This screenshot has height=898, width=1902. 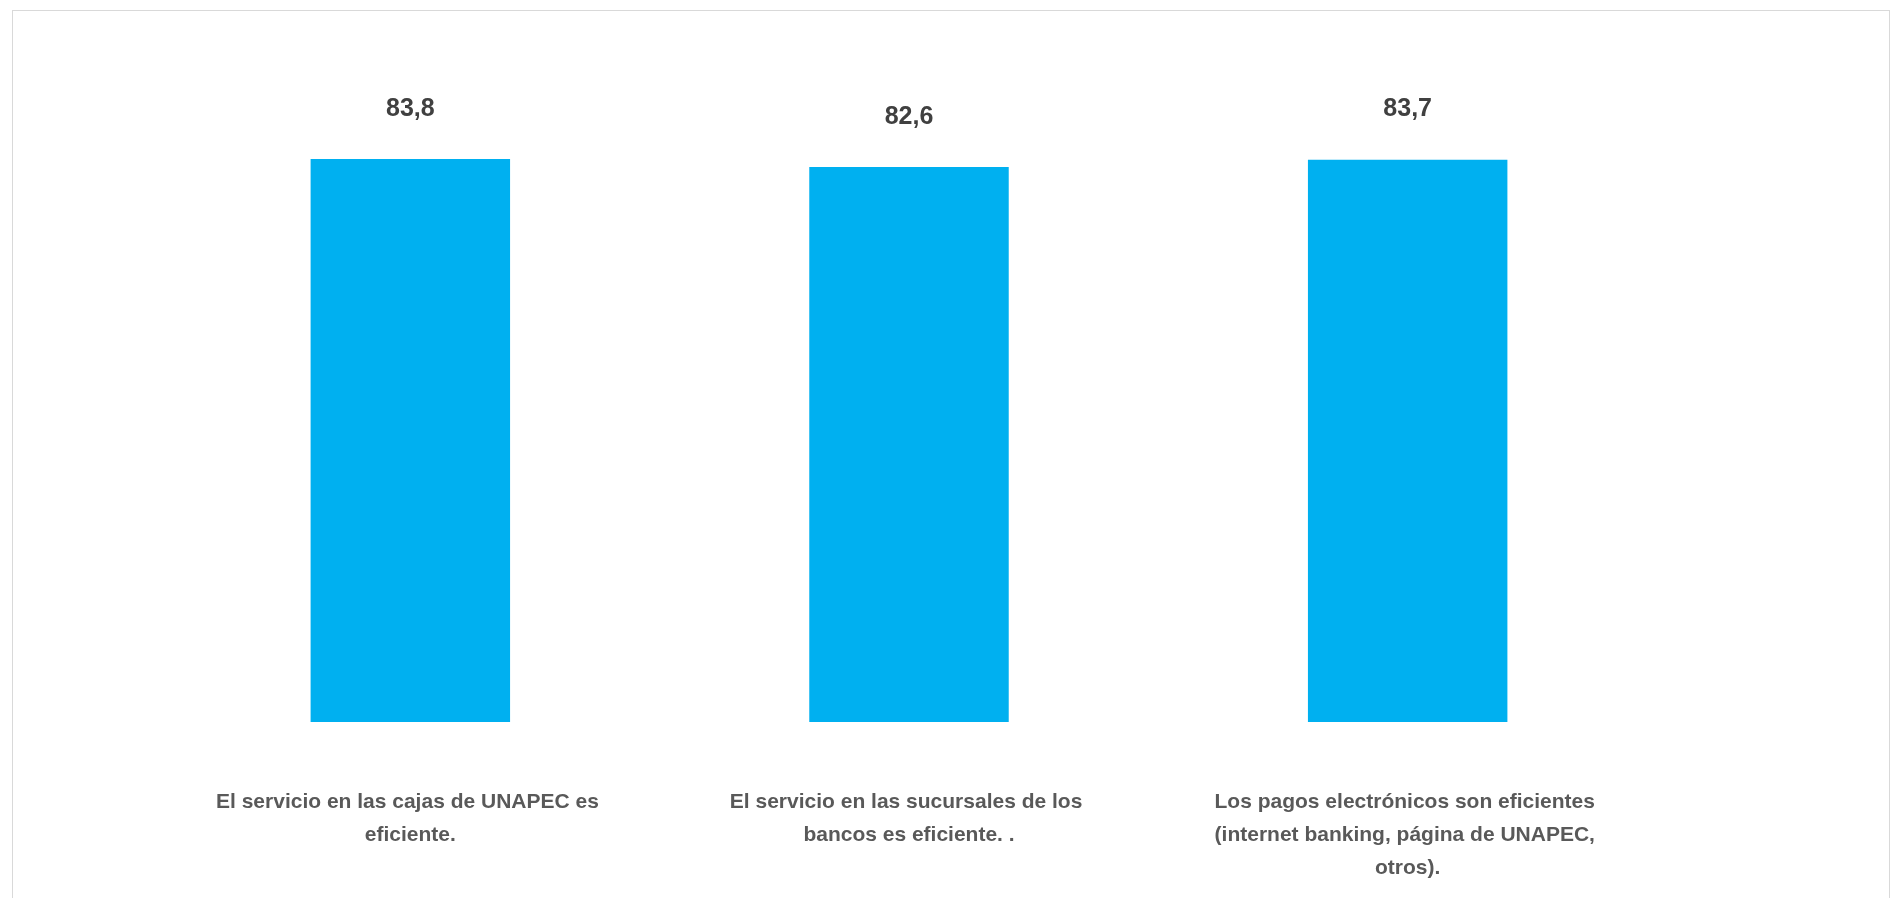 What do you see at coordinates (1407, 833) in the screenshot?
I see `x-tick-label: Los pagos electrónicos son eficientes (internet banking, página de UNAPEC, otros).` at bounding box center [1407, 833].